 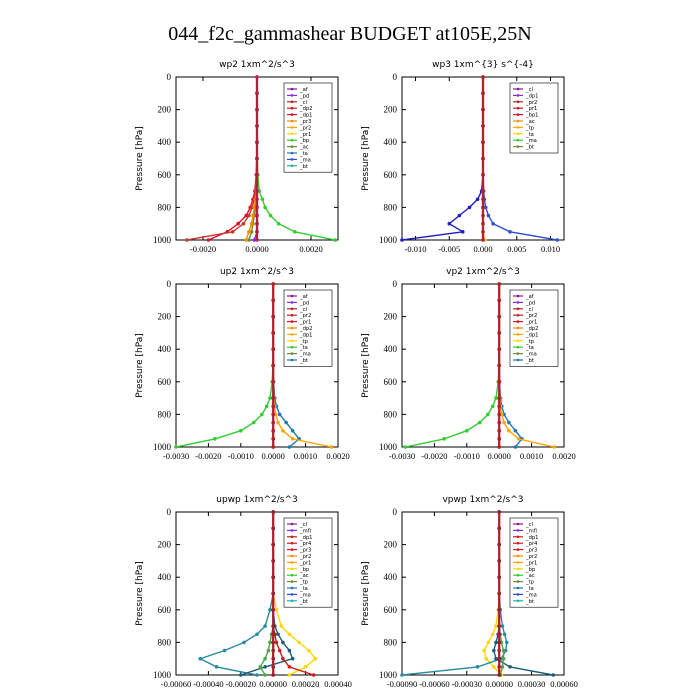 I want to click on x-tick-label: -0.0010, so click(x=241, y=456).